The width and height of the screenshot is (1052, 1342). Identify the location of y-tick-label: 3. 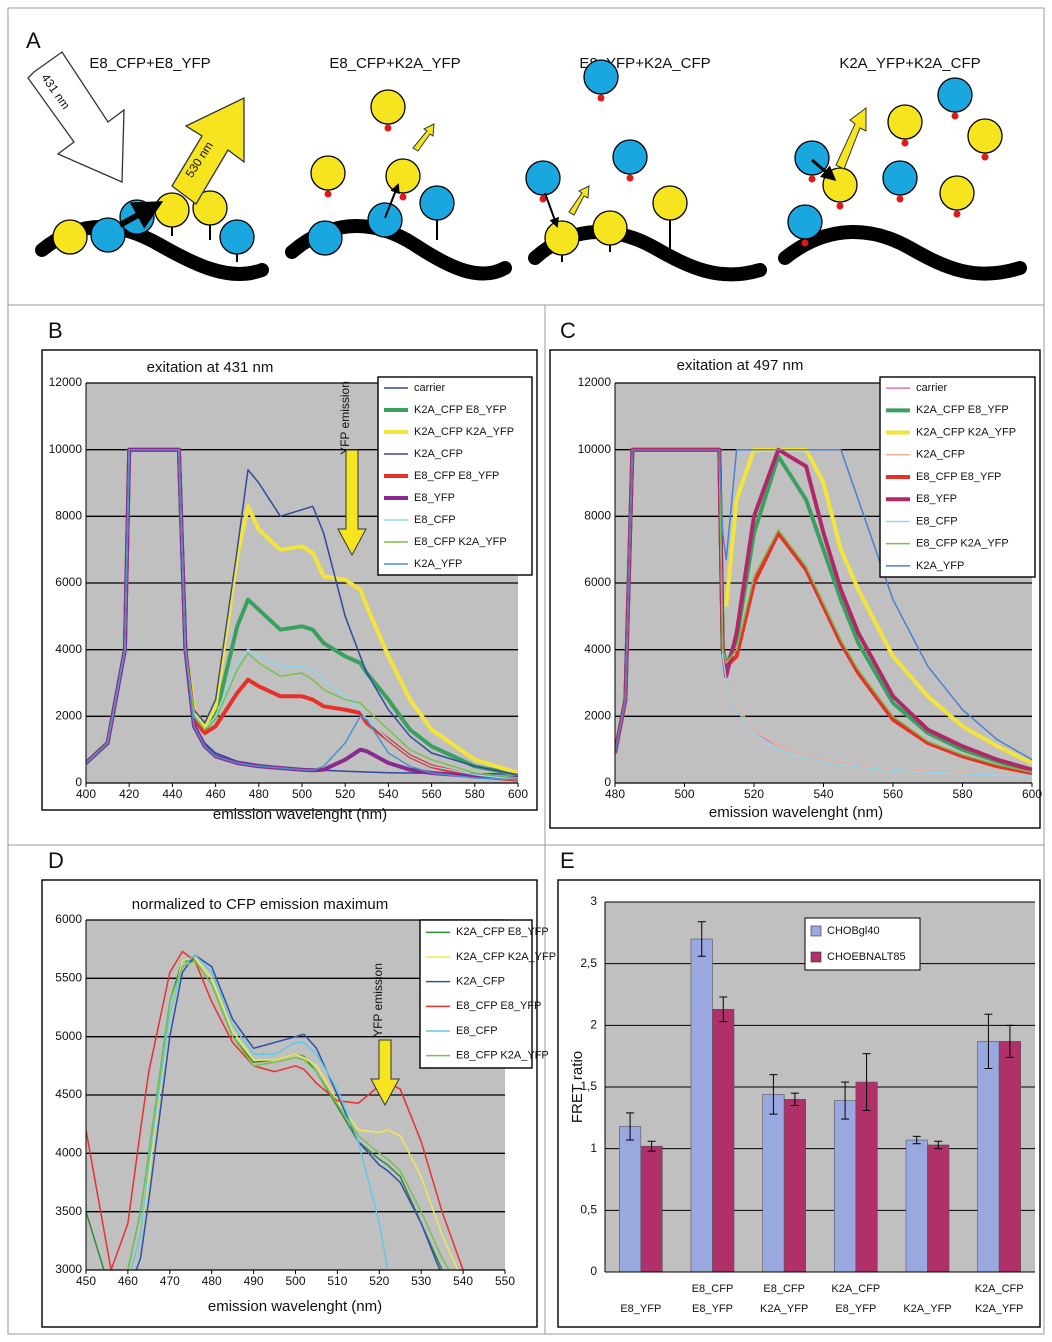
(593, 901).